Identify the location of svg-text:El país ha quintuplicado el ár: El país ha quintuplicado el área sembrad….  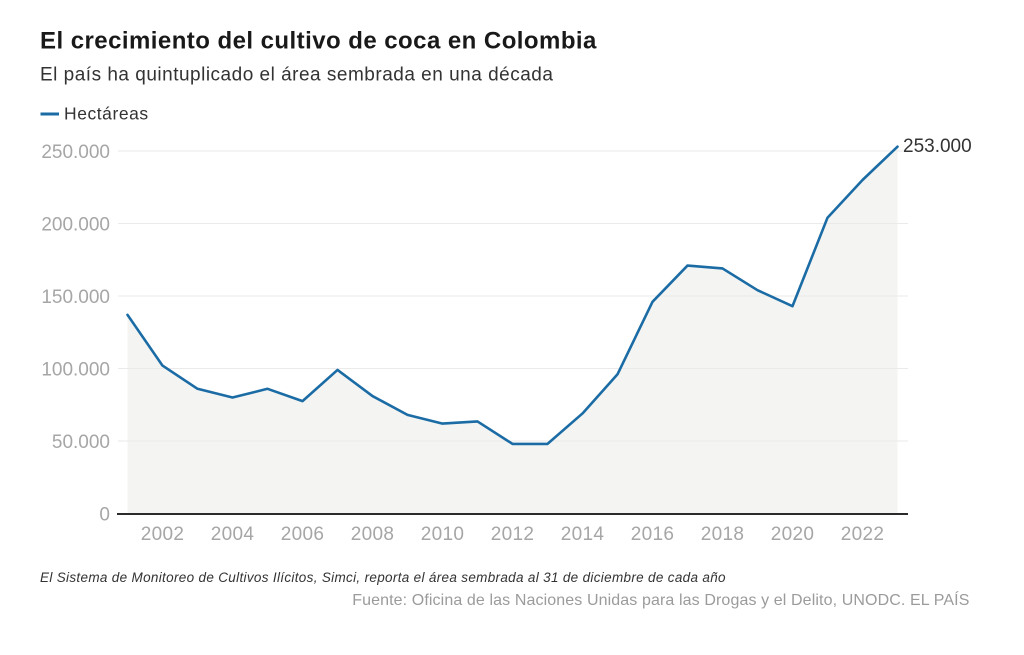
(296, 75).